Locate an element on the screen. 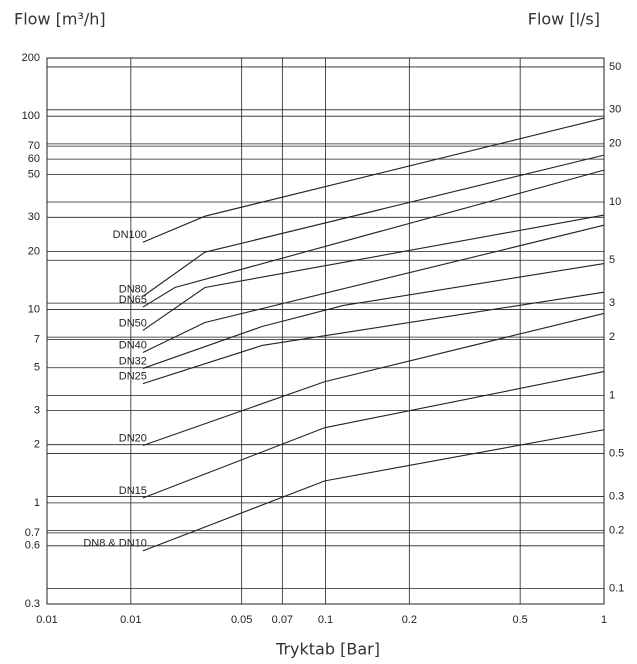  y-tick-label: 2 is located at coordinates (37, 445).